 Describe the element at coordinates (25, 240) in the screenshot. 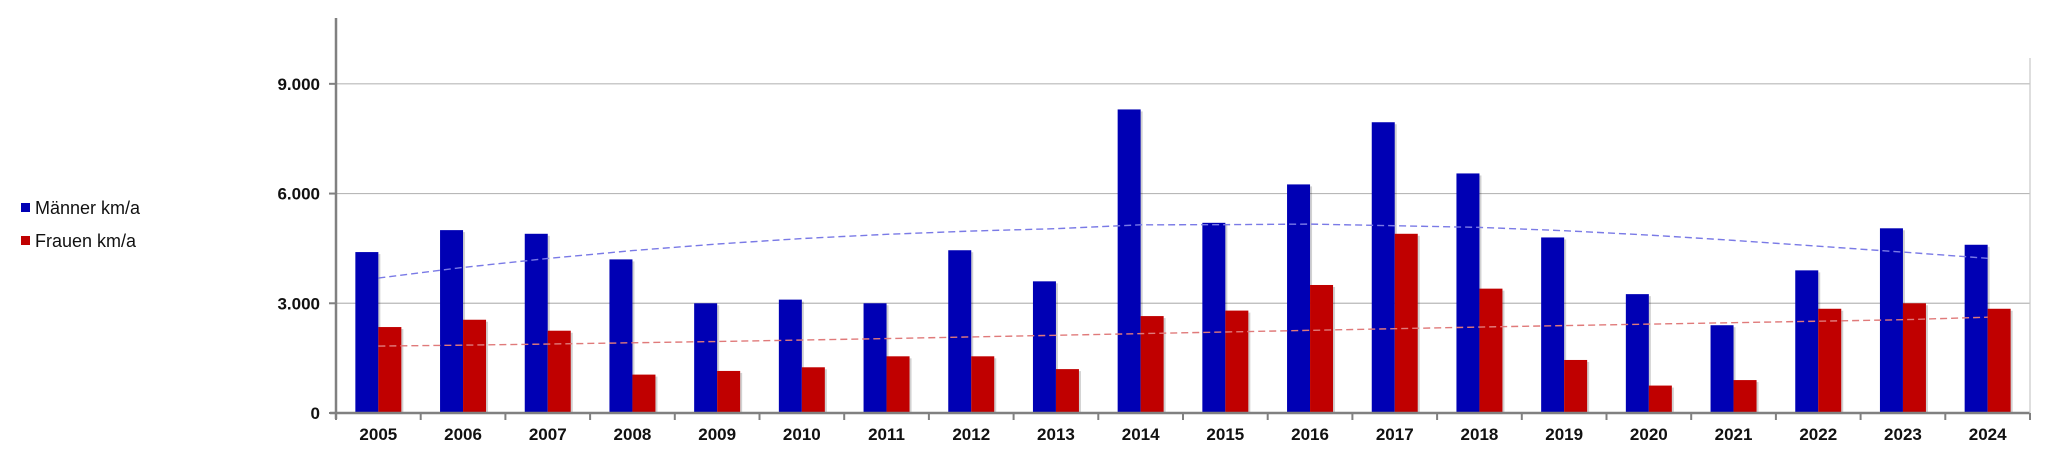

I see `legend-swatch-frauen` at that location.